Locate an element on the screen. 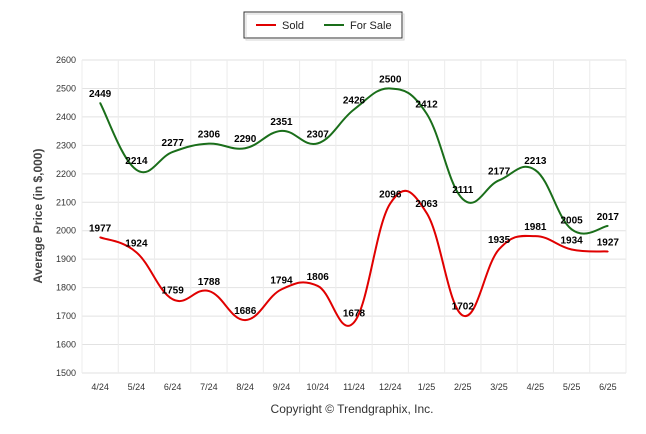 Image resolution: width=646 pixels, height=434 pixels. data-label-for-sale: 2412 is located at coordinates (426, 104).